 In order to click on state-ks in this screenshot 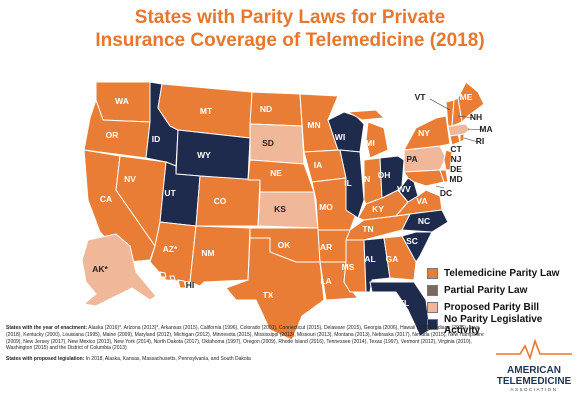, I will do `click(288, 210)`.